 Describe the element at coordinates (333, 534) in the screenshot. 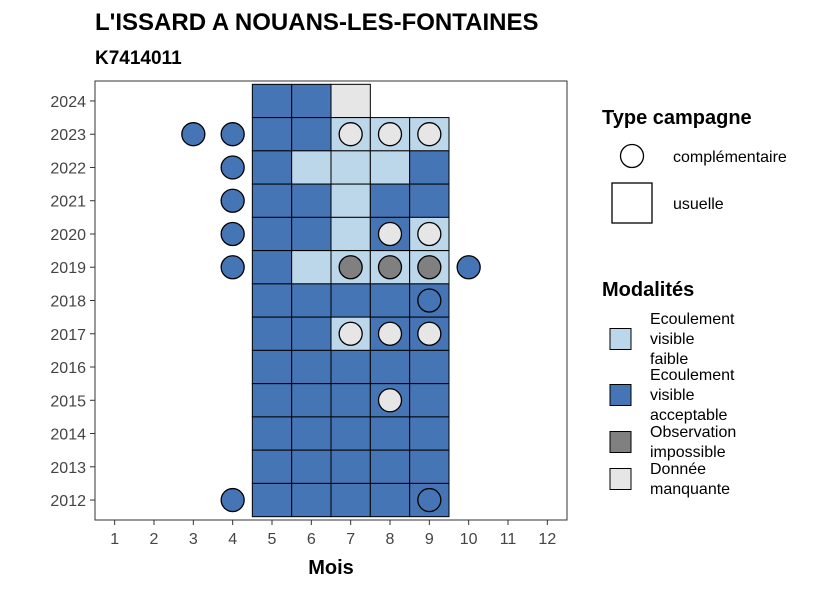

I see `x-axis: 1 2 3 4 5 6 7 8 9 10 11 12` at that location.